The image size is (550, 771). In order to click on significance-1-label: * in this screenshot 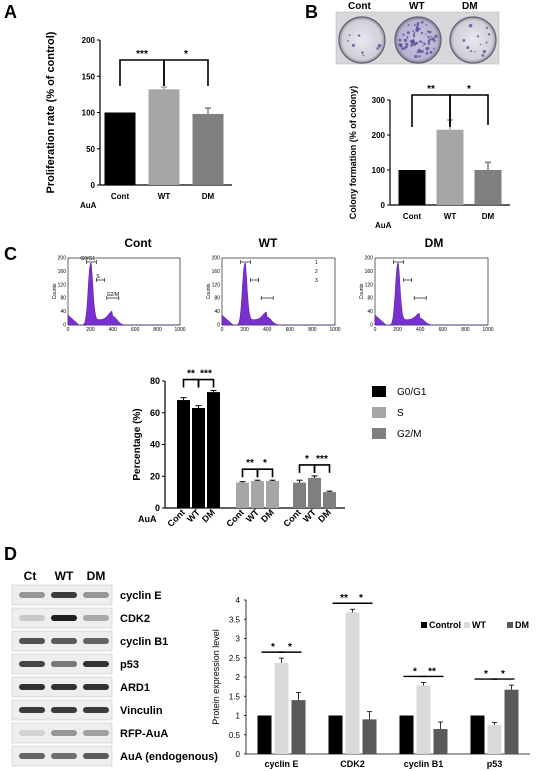, I will do `click(290, 647)`.